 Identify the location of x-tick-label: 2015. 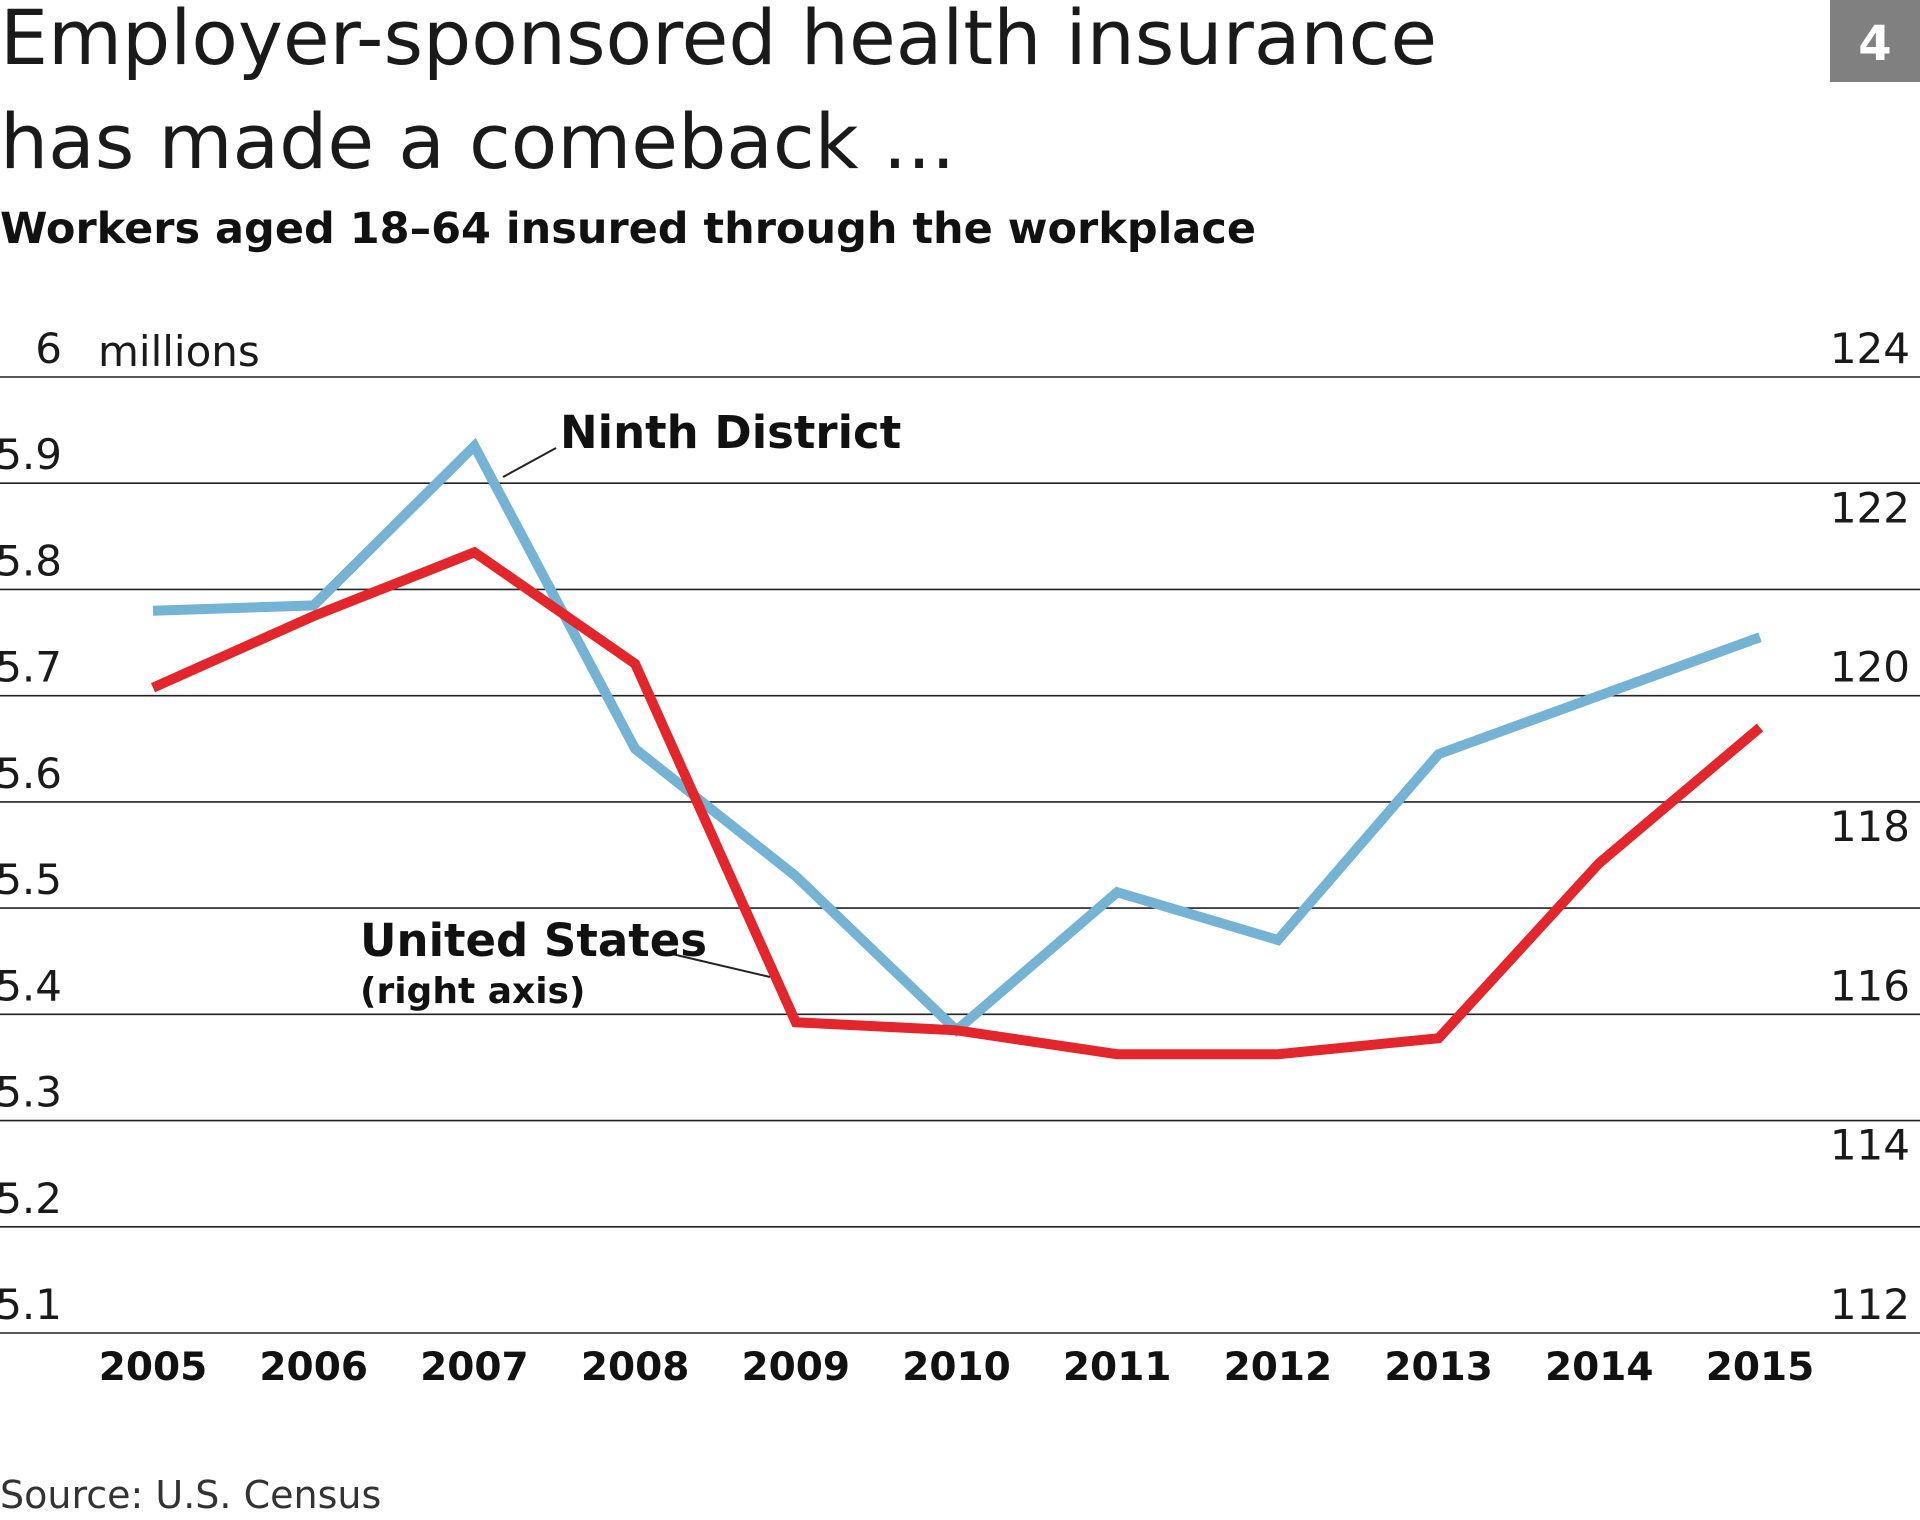
(1760, 1367).